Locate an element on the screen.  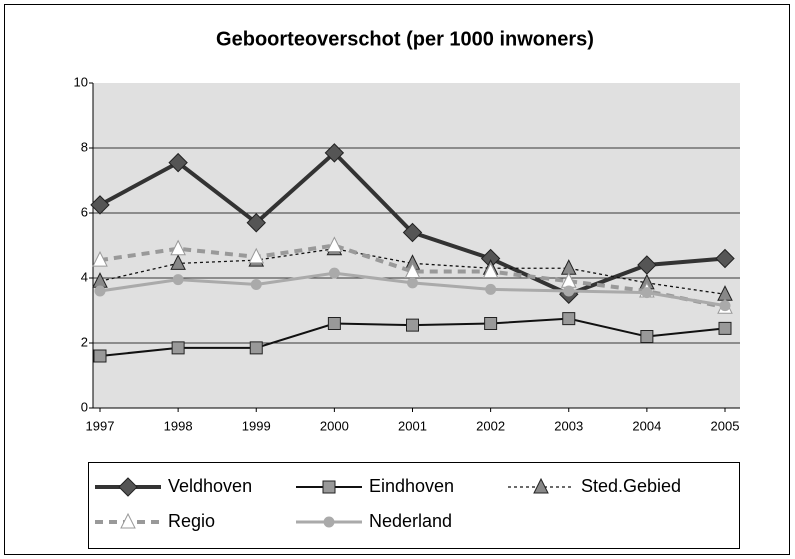
legend-label: Veldhoven is located at coordinates (210, 486).